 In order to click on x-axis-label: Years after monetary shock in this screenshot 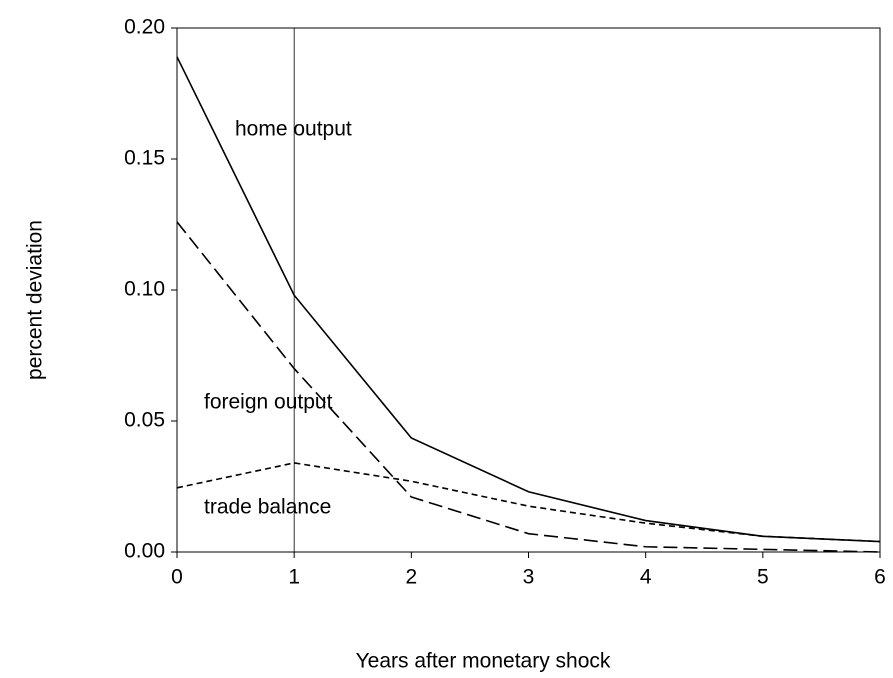, I will do `click(483, 661)`.